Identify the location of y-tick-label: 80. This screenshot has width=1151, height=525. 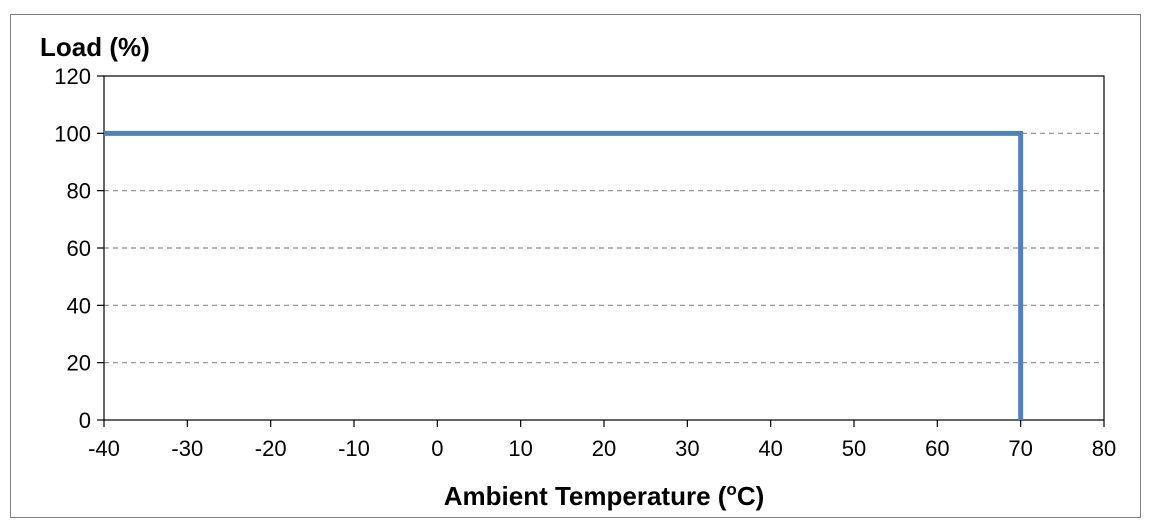
(79, 191).